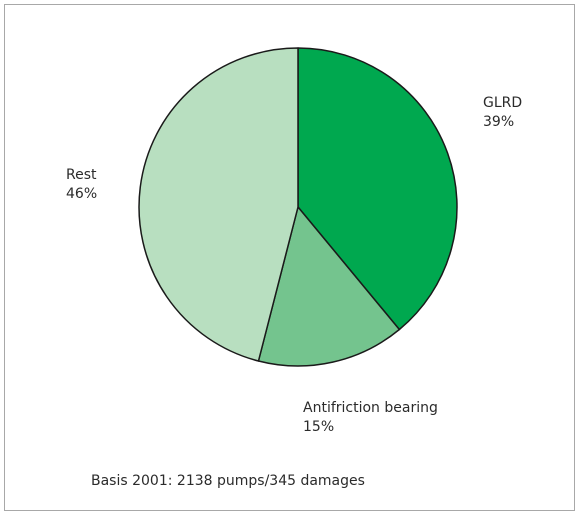  I want to click on slice-label-rest: Rest 46%, so click(81, 185).